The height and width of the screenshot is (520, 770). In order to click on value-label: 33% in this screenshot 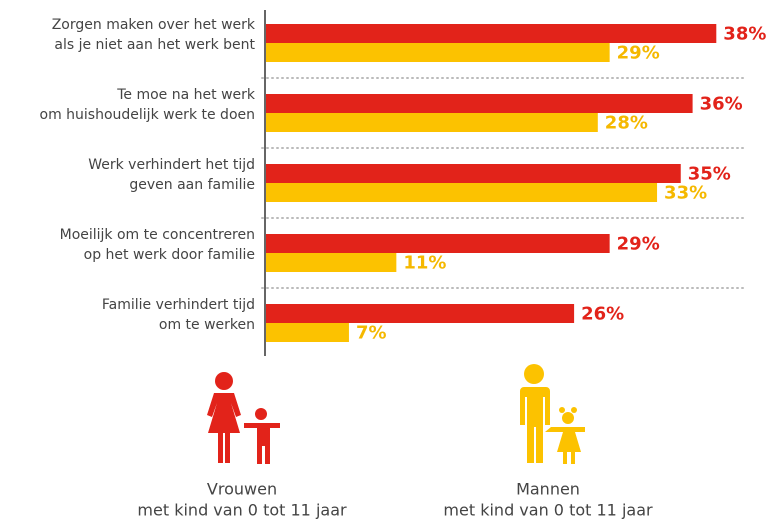, I will do `click(685, 193)`.